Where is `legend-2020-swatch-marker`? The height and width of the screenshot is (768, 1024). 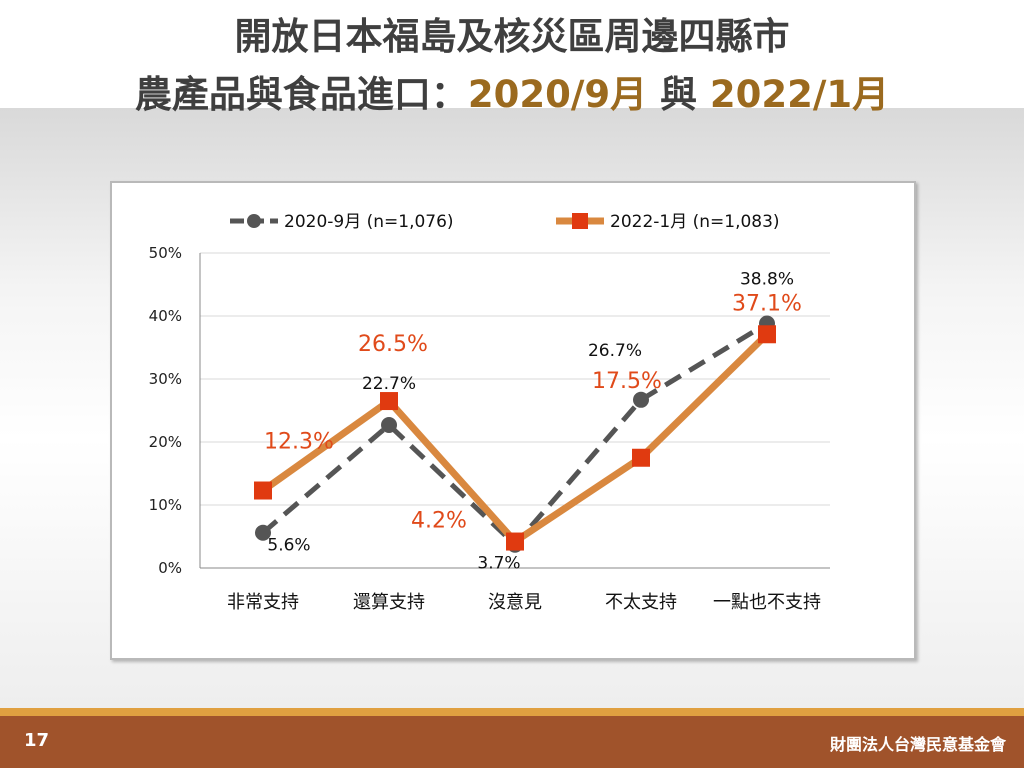 legend-2020-swatch-marker is located at coordinates (254, 221).